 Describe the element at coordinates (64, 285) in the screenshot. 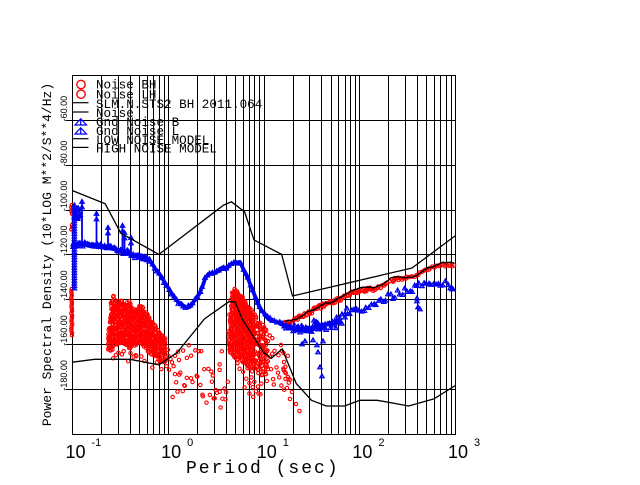

I see `svg-text: -140.00` at that location.